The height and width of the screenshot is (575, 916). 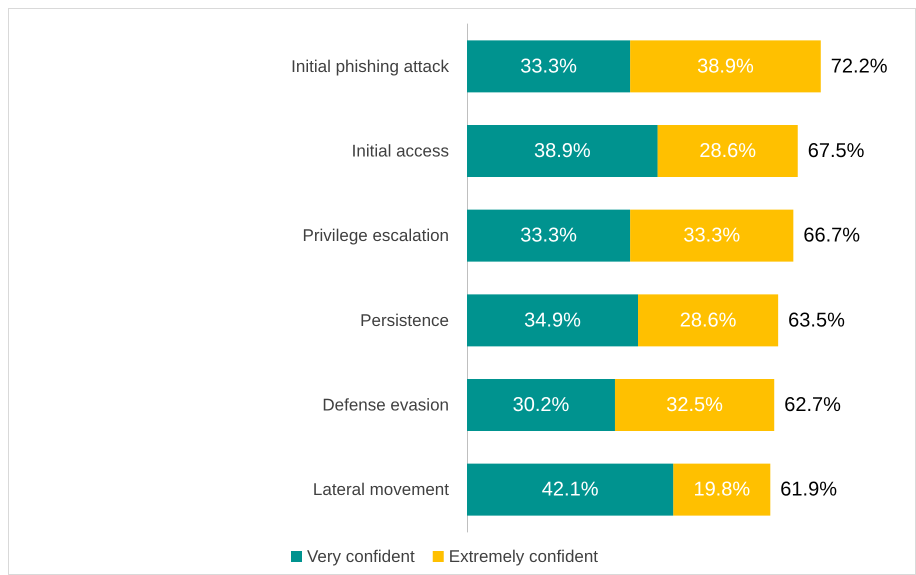 What do you see at coordinates (523, 556) in the screenshot?
I see `legend-label: Extremely confident` at bounding box center [523, 556].